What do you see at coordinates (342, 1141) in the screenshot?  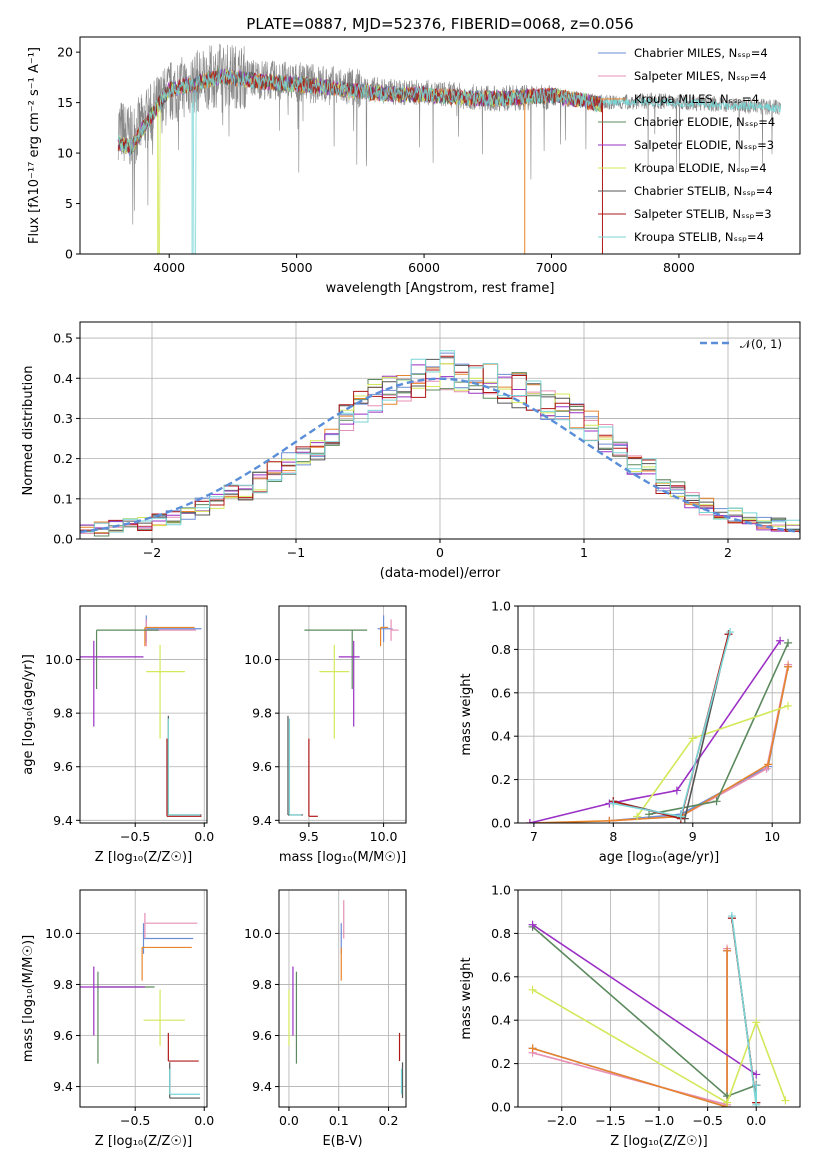 I see `x-axis-label: E(B-V)` at bounding box center [342, 1141].